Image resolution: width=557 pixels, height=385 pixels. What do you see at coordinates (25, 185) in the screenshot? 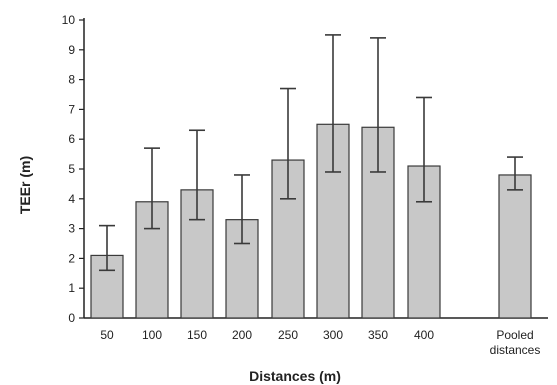
I see `y-axis-title: TEEr (m)` at bounding box center [25, 185].